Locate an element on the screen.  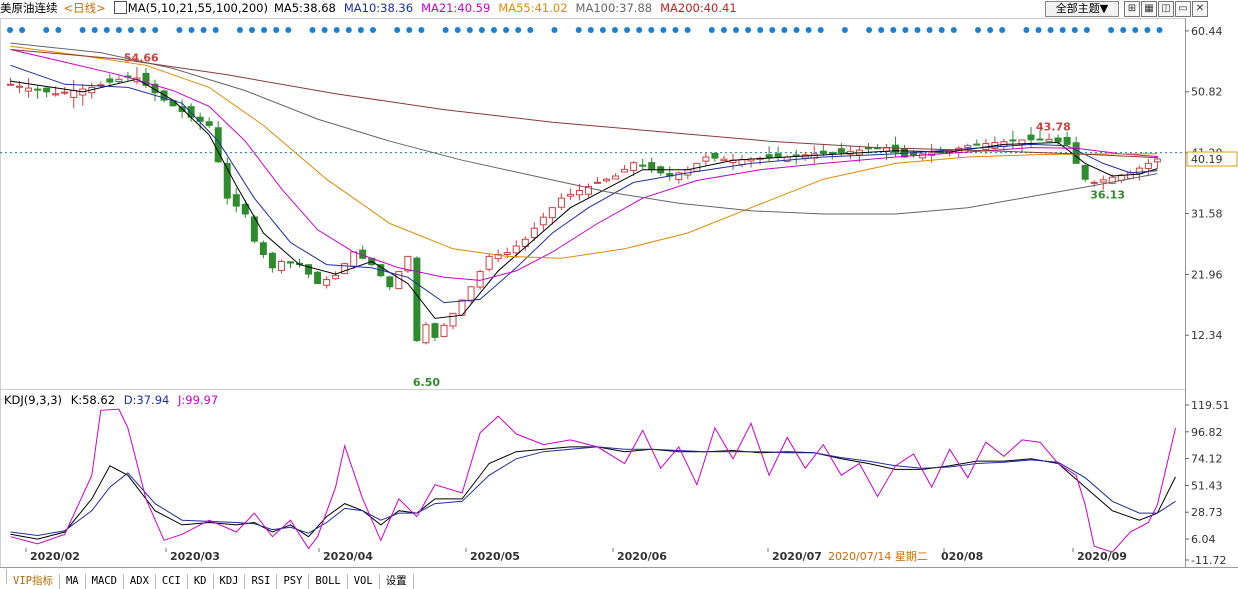
tab-1: MA is located at coordinates (73, 581).